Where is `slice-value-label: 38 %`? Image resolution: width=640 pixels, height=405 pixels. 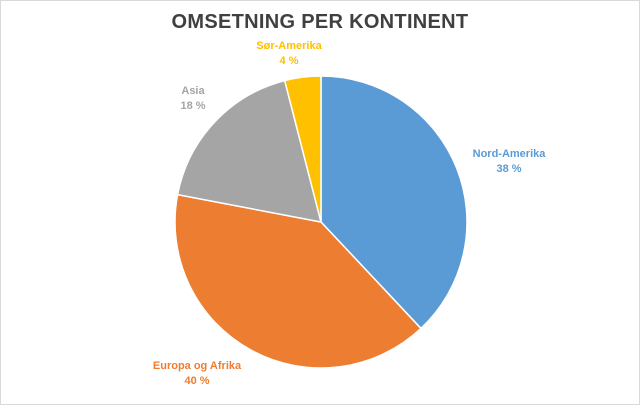
slice-value-label: 38 % is located at coordinates (508, 169).